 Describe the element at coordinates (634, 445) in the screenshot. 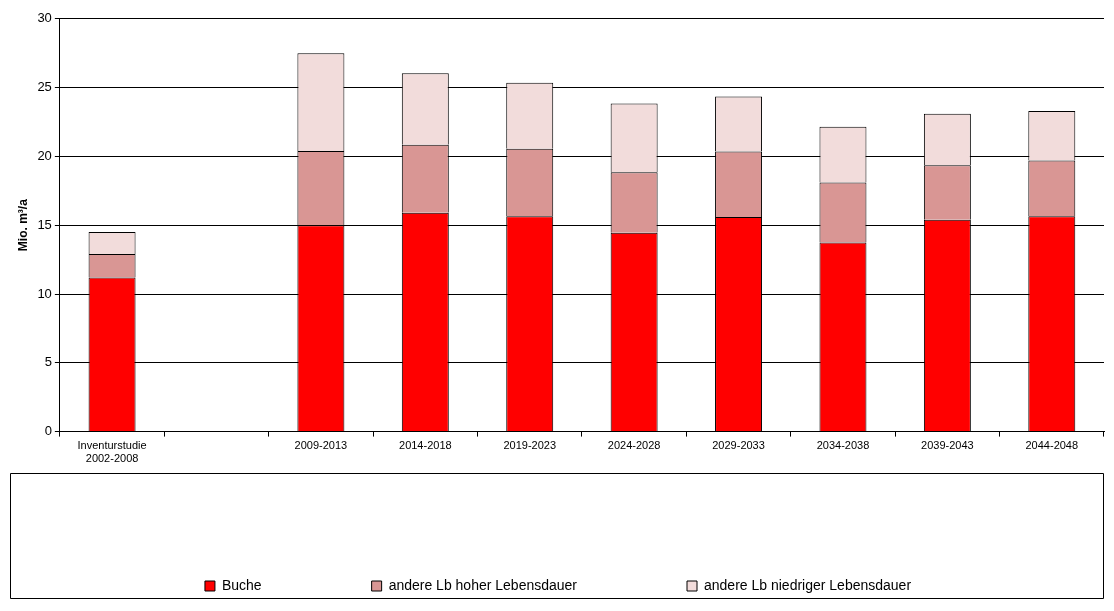

I see `x-tick-label: 2024-2028` at that location.